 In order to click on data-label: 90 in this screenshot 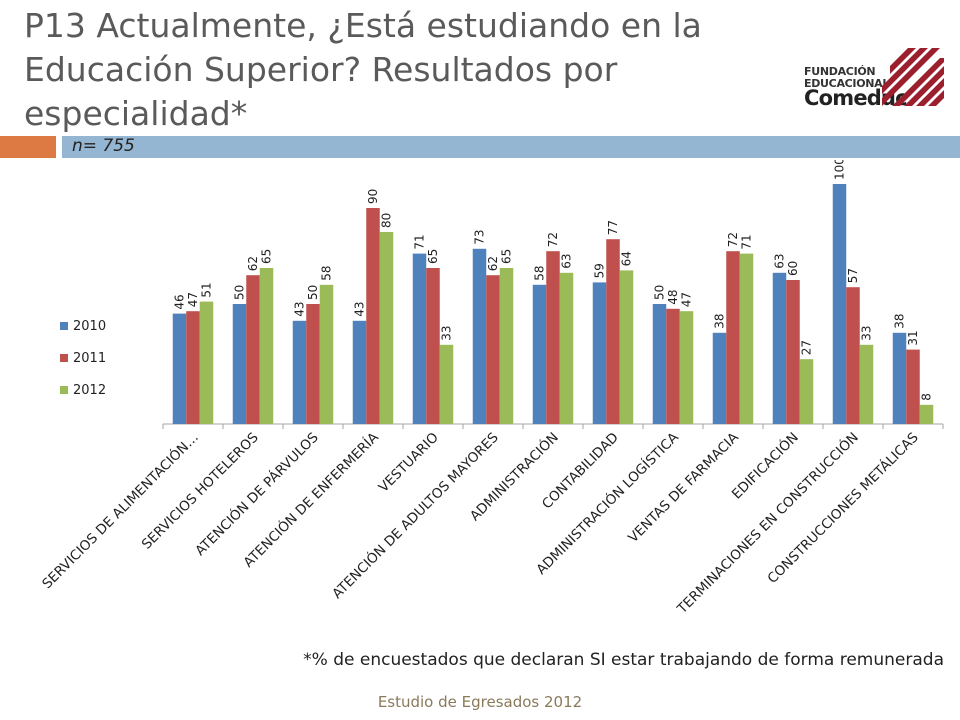, I will do `click(373, 196)`.